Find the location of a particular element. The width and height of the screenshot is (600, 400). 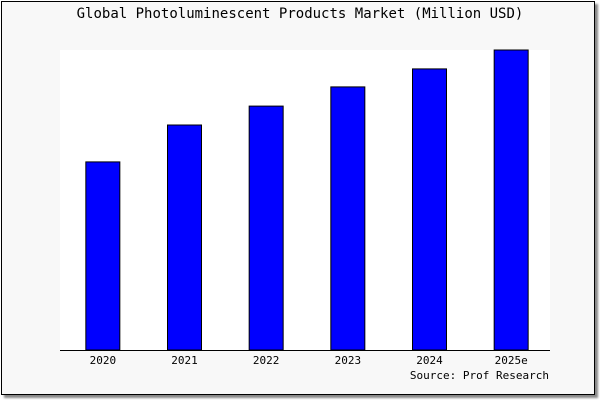

x-tick-label: 2020 is located at coordinates (103, 360).